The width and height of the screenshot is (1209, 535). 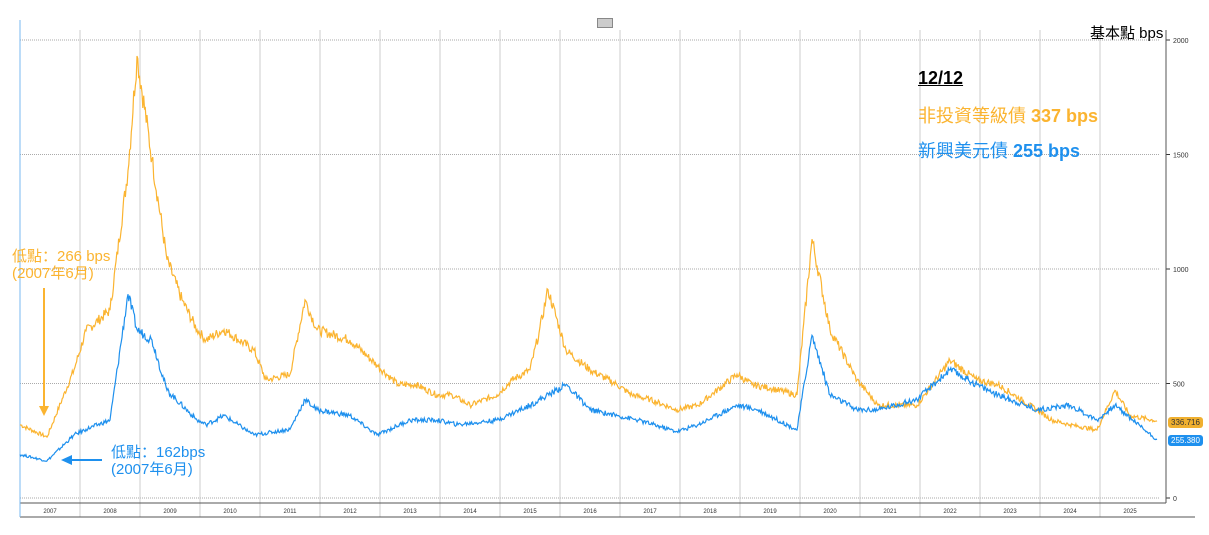 I want to click on x-tick-label: 2011, so click(x=291, y=512).